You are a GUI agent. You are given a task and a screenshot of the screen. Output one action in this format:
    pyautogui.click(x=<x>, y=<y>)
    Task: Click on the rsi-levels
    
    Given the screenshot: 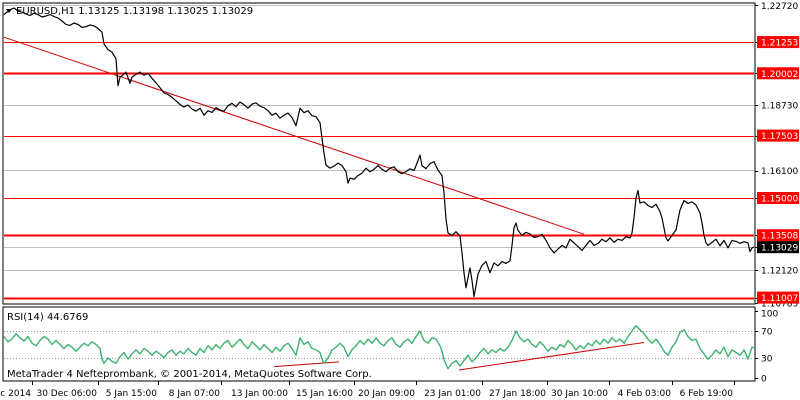 What is the action you would take?
    pyautogui.click(x=379, y=345)
    